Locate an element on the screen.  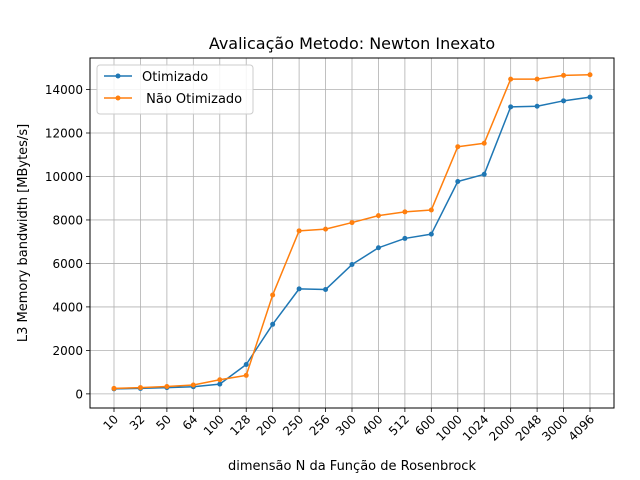
y-tick-label: 6000 is located at coordinates (67, 264).